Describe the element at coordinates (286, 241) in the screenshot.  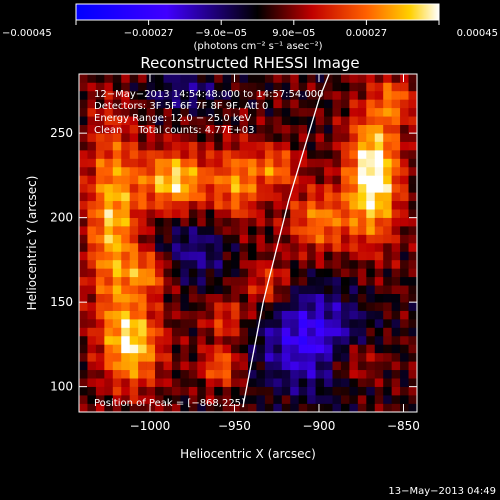
I see `solar-limb-arc` at that location.